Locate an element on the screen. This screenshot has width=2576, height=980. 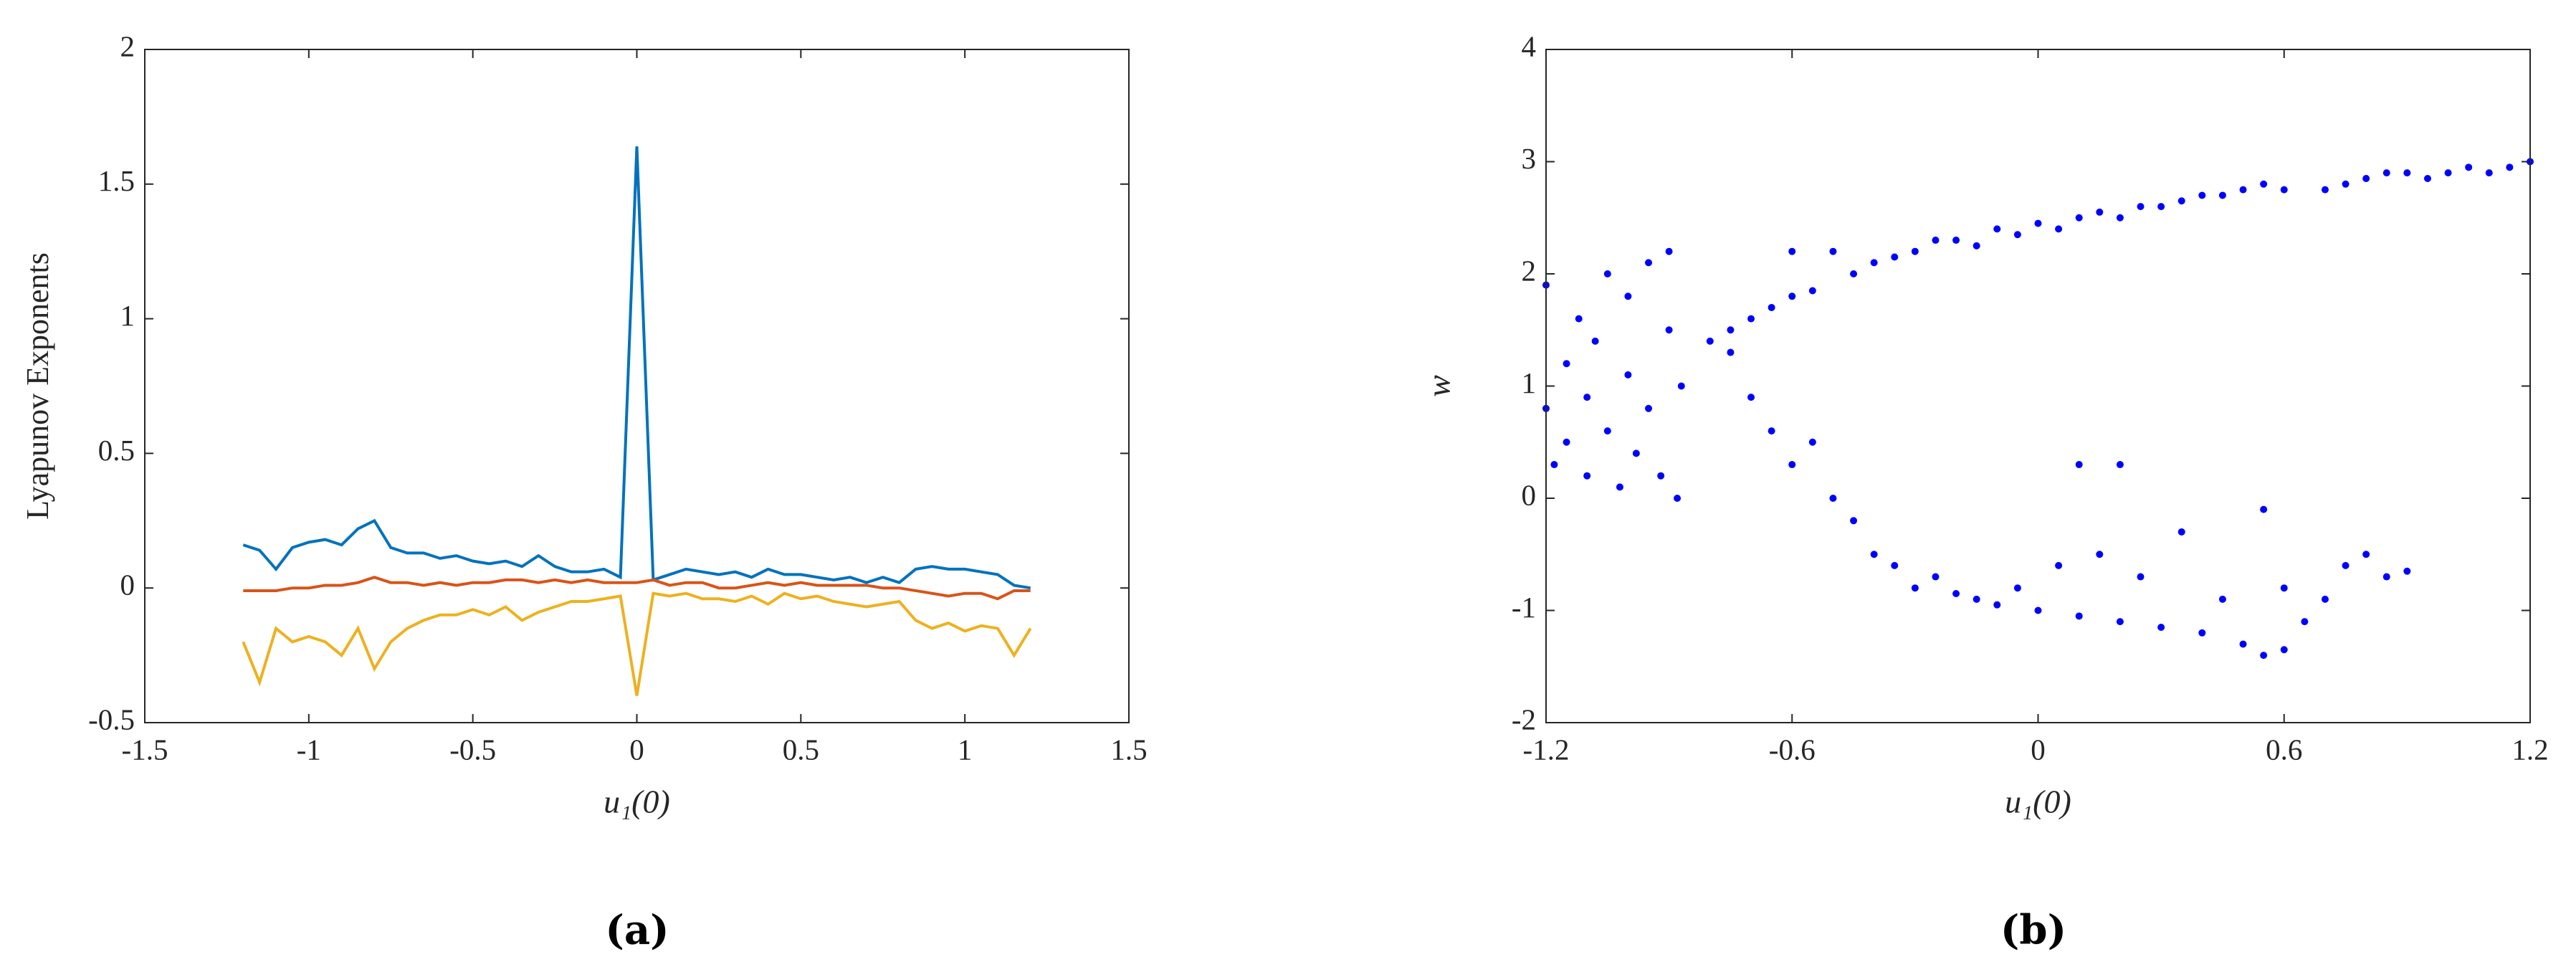
y-tick-label: -2 is located at coordinates (1524, 719).